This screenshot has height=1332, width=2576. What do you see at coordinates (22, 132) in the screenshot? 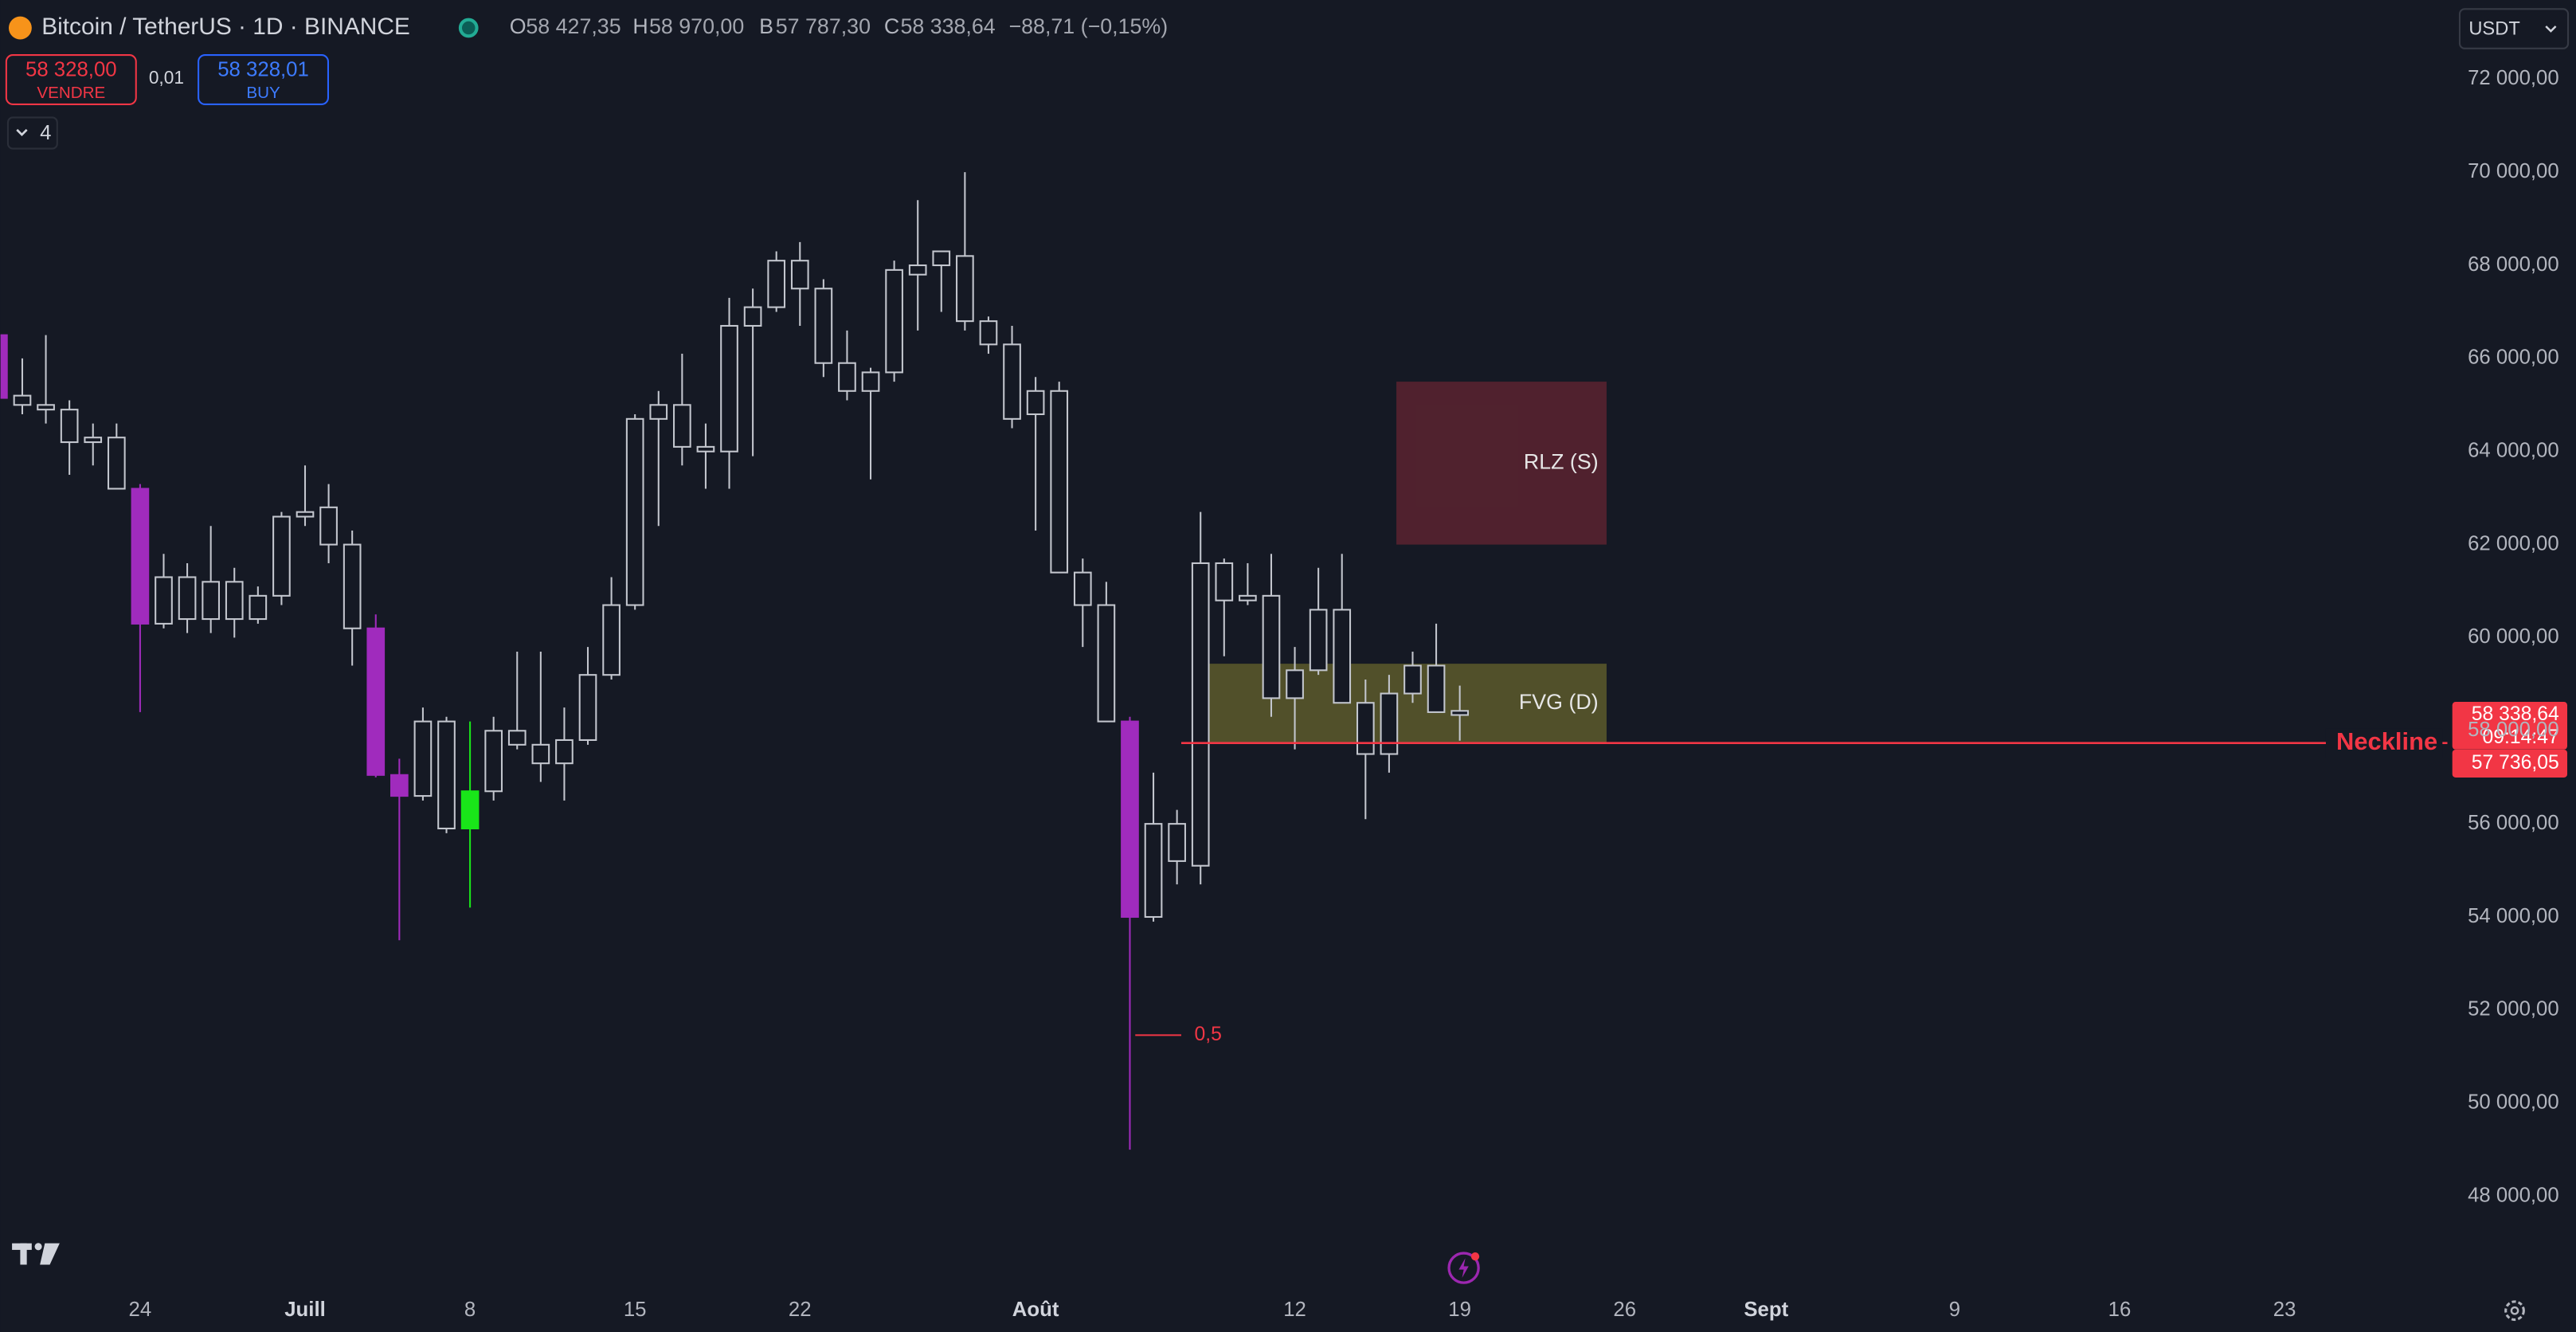
I see `chevron` at bounding box center [22, 132].